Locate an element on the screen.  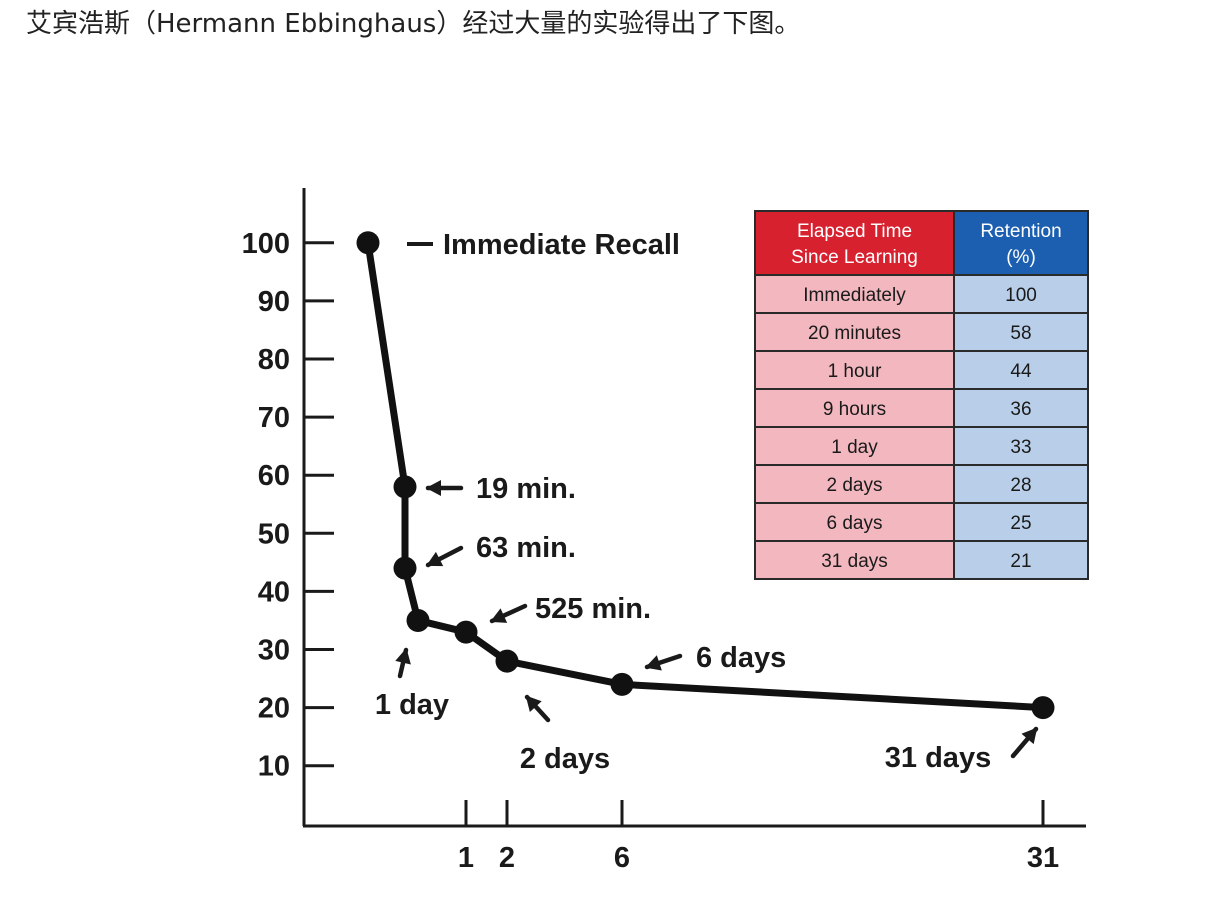
table-cell-text: 31 days is located at coordinates (854, 561).